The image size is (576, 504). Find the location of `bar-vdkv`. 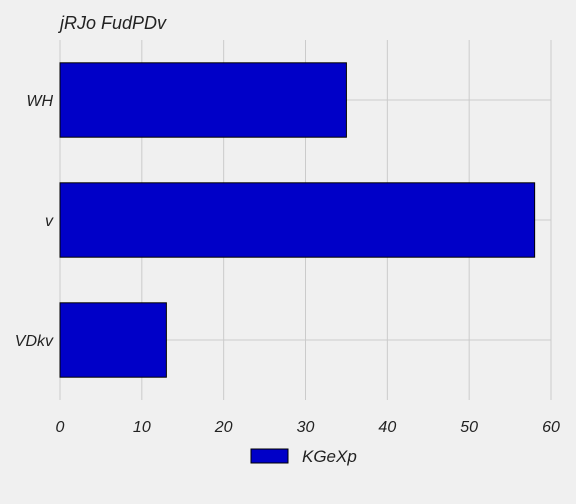

bar-vdkv is located at coordinates (113, 340).